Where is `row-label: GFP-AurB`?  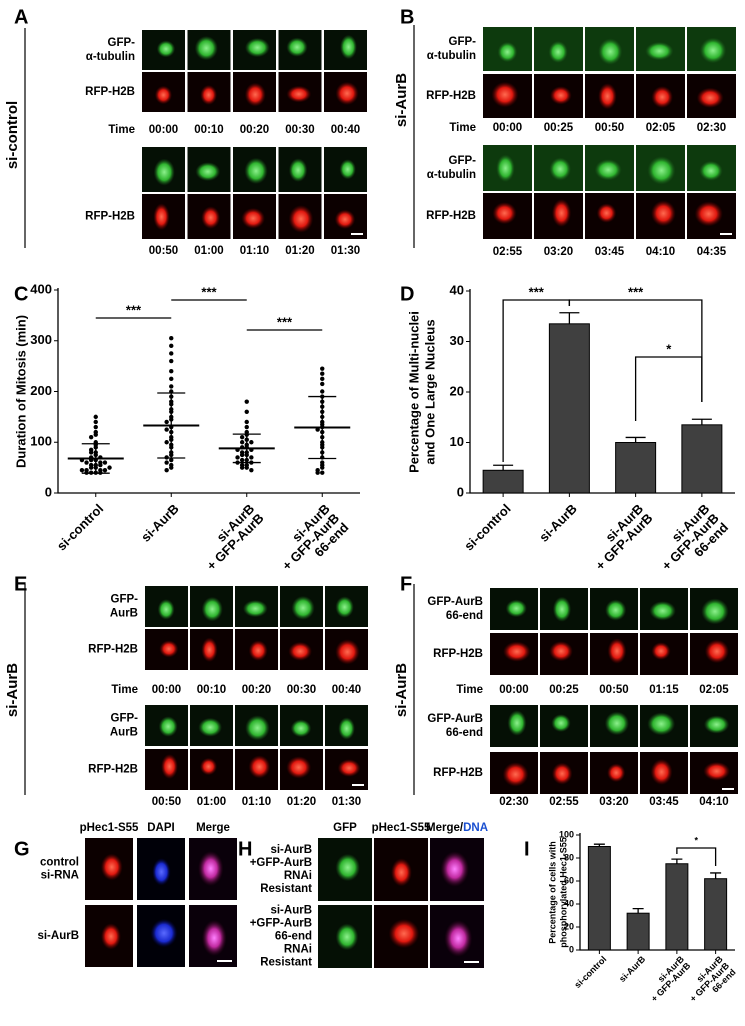 row-label: GFP-AurB is located at coordinates (455, 602).